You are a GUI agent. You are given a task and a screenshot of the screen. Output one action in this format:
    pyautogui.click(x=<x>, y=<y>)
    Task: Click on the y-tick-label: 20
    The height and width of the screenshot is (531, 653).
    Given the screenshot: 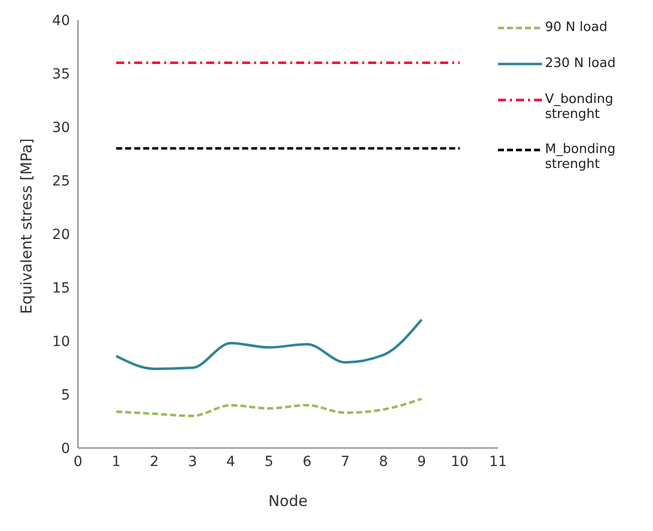 What is the action you would take?
    pyautogui.click(x=61, y=234)
    